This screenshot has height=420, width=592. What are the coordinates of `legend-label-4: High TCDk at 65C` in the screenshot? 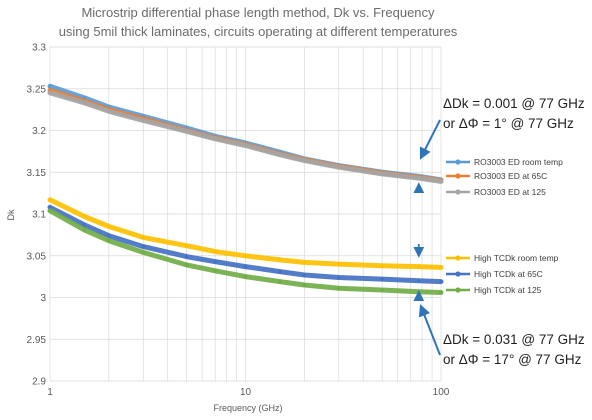 It's located at (508, 274).